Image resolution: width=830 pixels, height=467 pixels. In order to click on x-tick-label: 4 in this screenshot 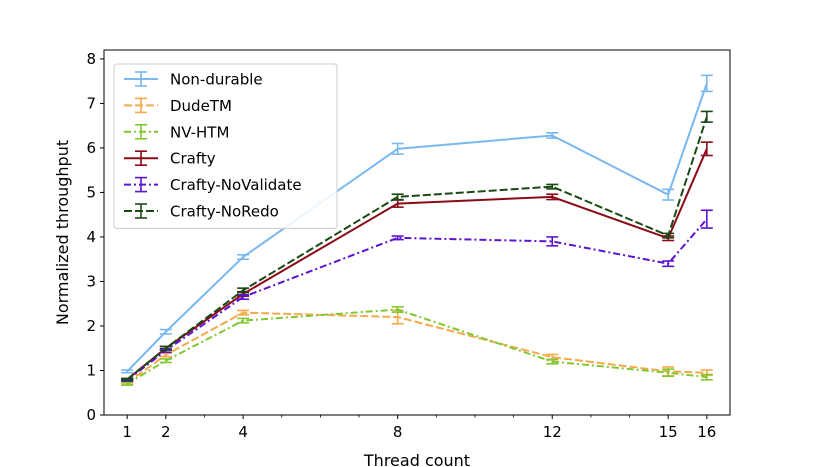, I will do `click(243, 432)`.